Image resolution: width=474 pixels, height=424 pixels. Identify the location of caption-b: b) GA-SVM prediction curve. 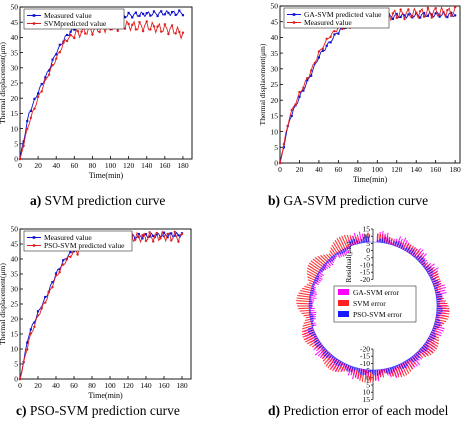
(348, 200).